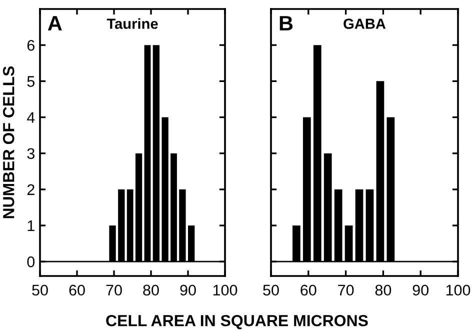 This screenshot has width=474, height=331. Describe the element at coordinates (30, 154) in the screenshot. I see `y-tick-label: 3` at that location.